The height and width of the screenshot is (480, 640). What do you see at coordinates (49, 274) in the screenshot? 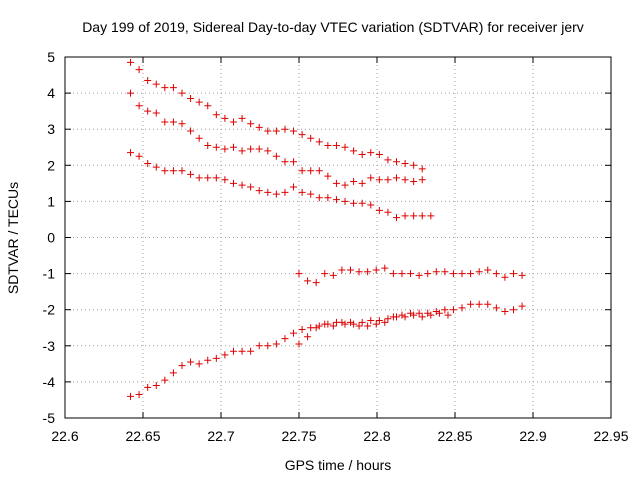
I see `y-tick-label: -1` at bounding box center [49, 274].